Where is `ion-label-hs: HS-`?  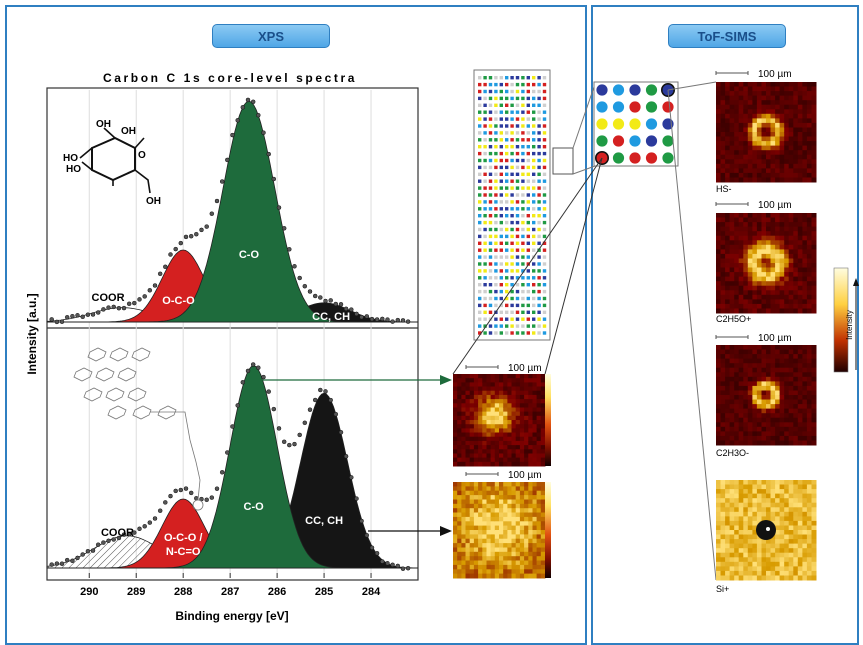 ion-label-hs: HS- is located at coordinates (724, 189).